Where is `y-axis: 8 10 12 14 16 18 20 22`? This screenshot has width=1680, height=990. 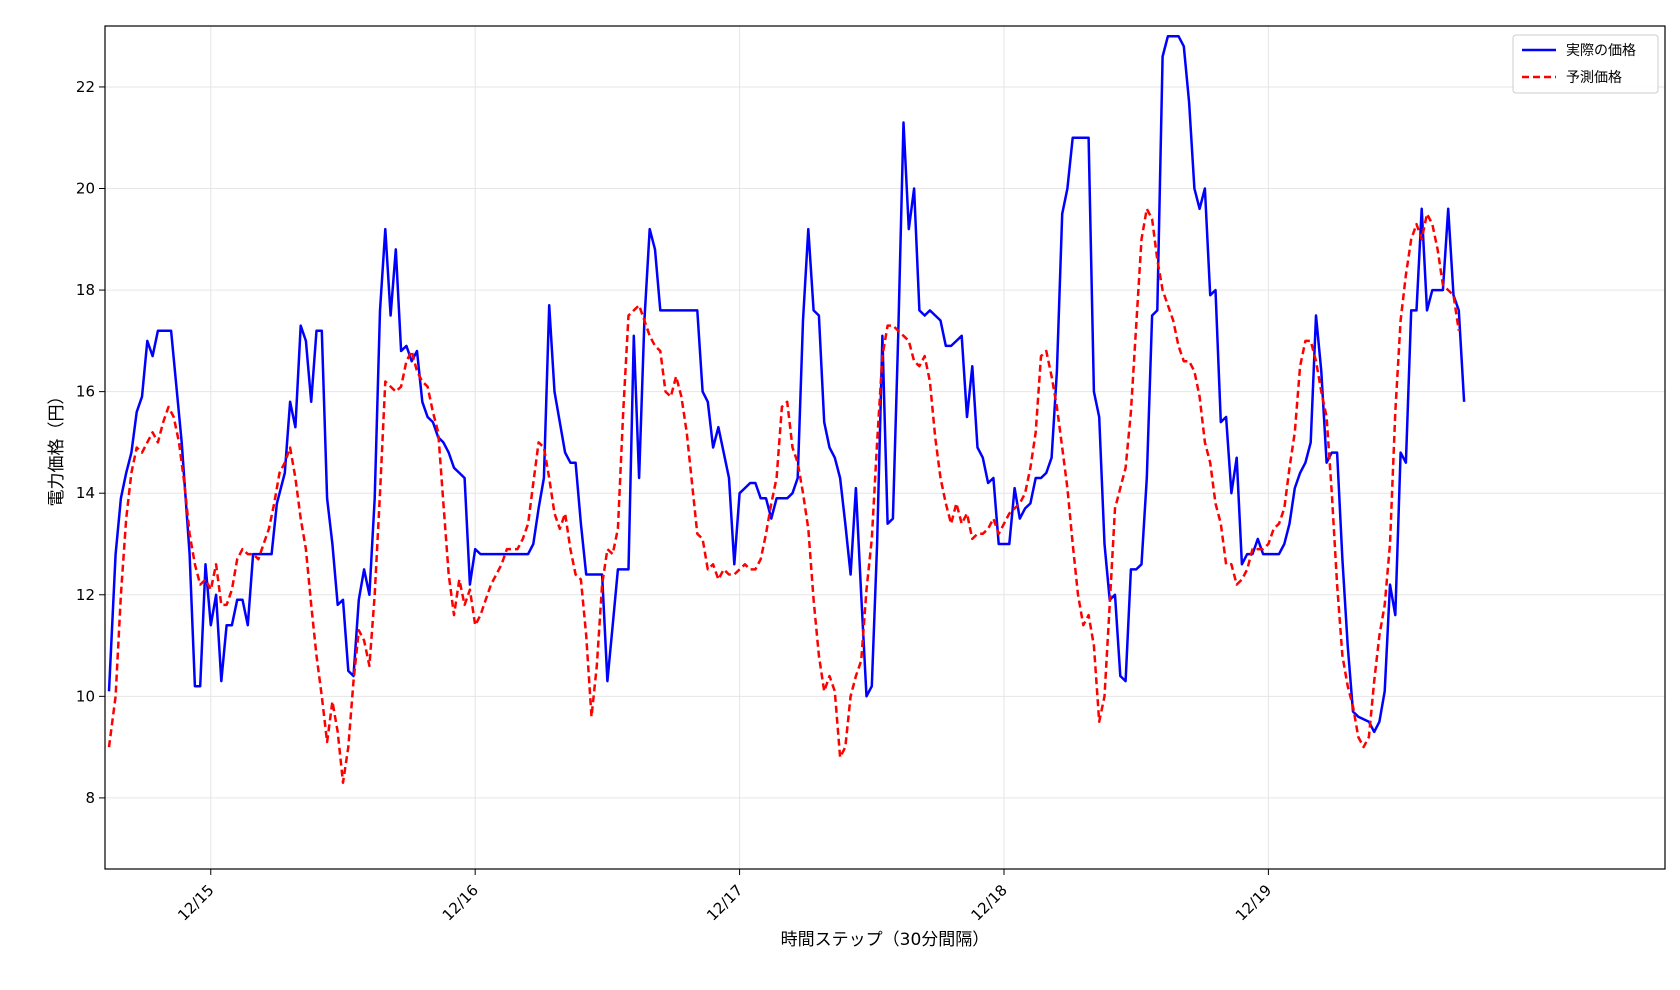 y-axis: 8 10 12 14 16 18 20 22 is located at coordinates (90, 442).